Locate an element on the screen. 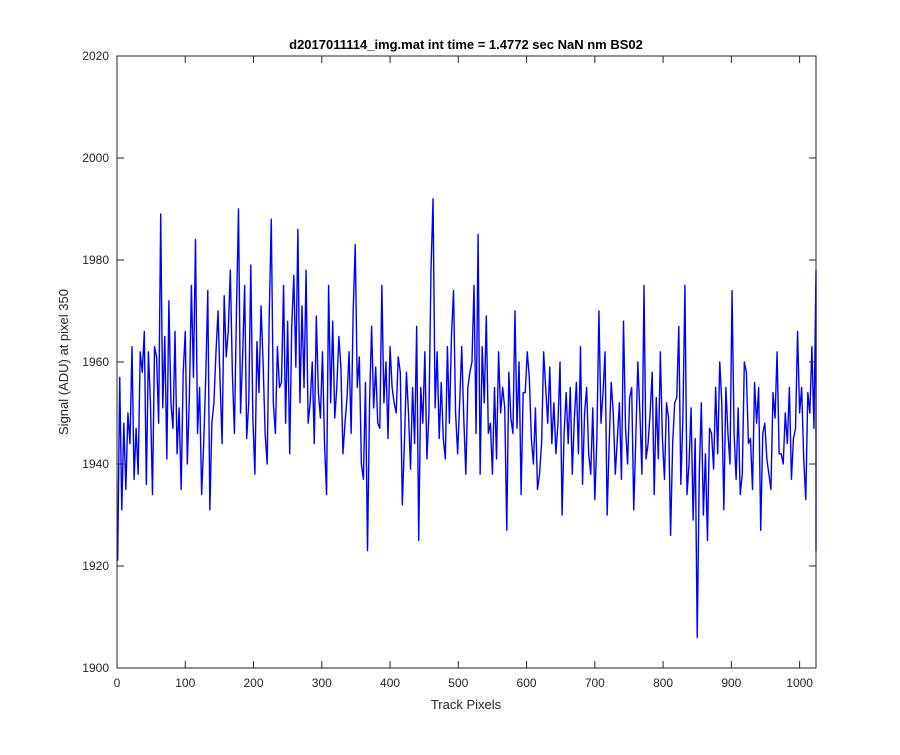 This screenshot has height=755, width=900. x-tick-label: 1000 is located at coordinates (799, 683).